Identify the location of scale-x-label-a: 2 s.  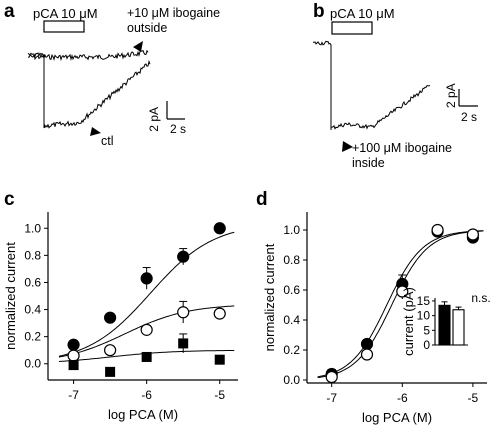
(178, 129).